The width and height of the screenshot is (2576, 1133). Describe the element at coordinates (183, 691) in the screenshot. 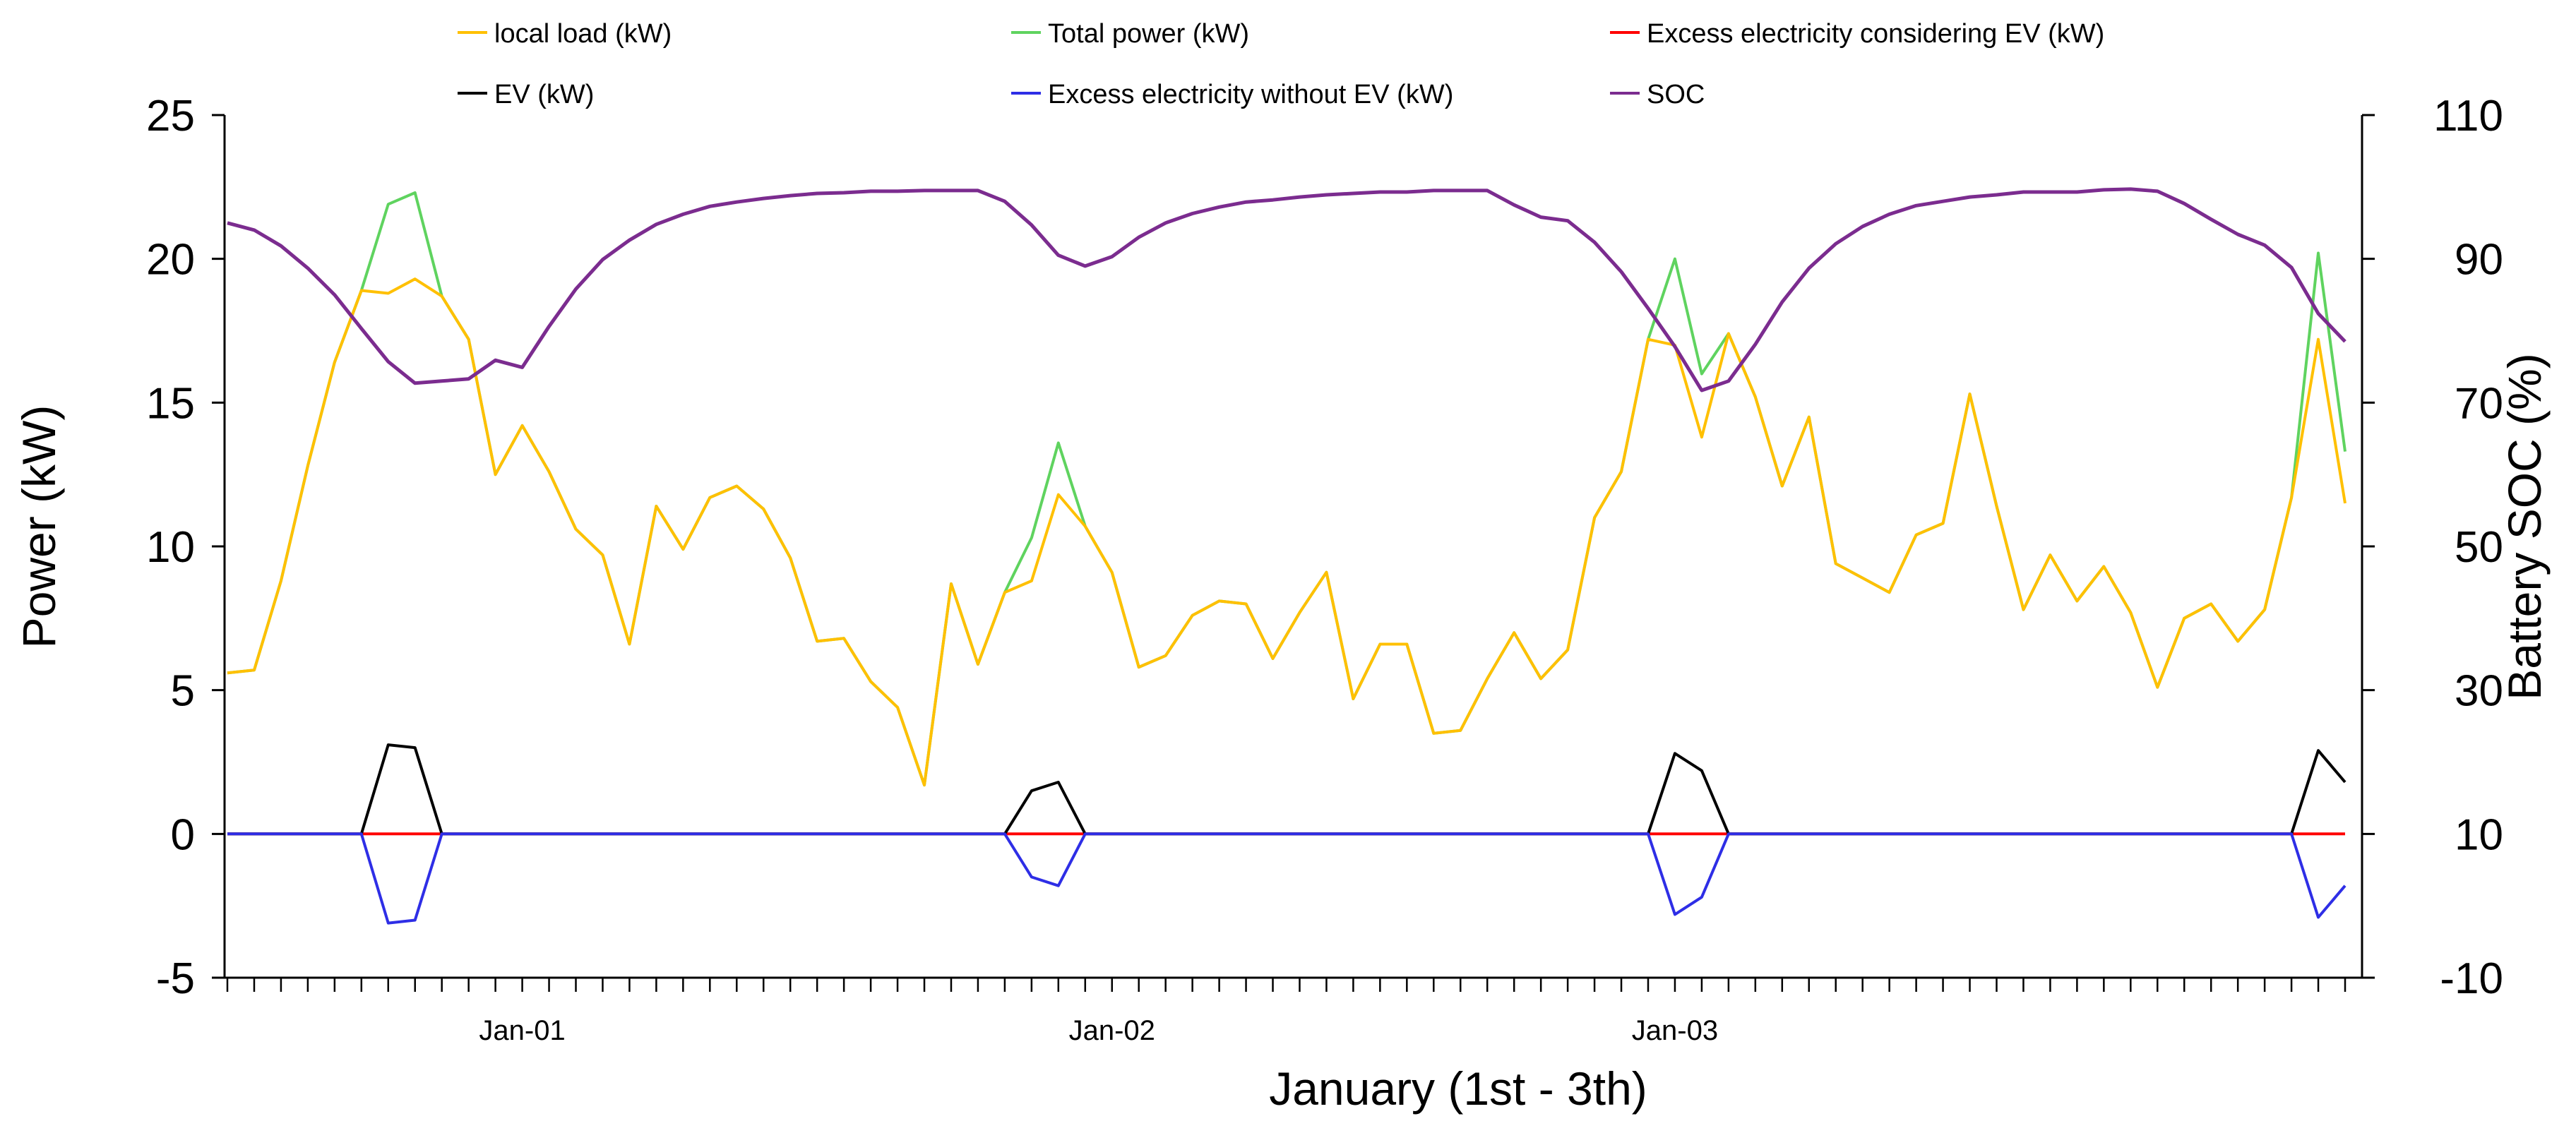

I see `y-tick-label: 5` at that location.